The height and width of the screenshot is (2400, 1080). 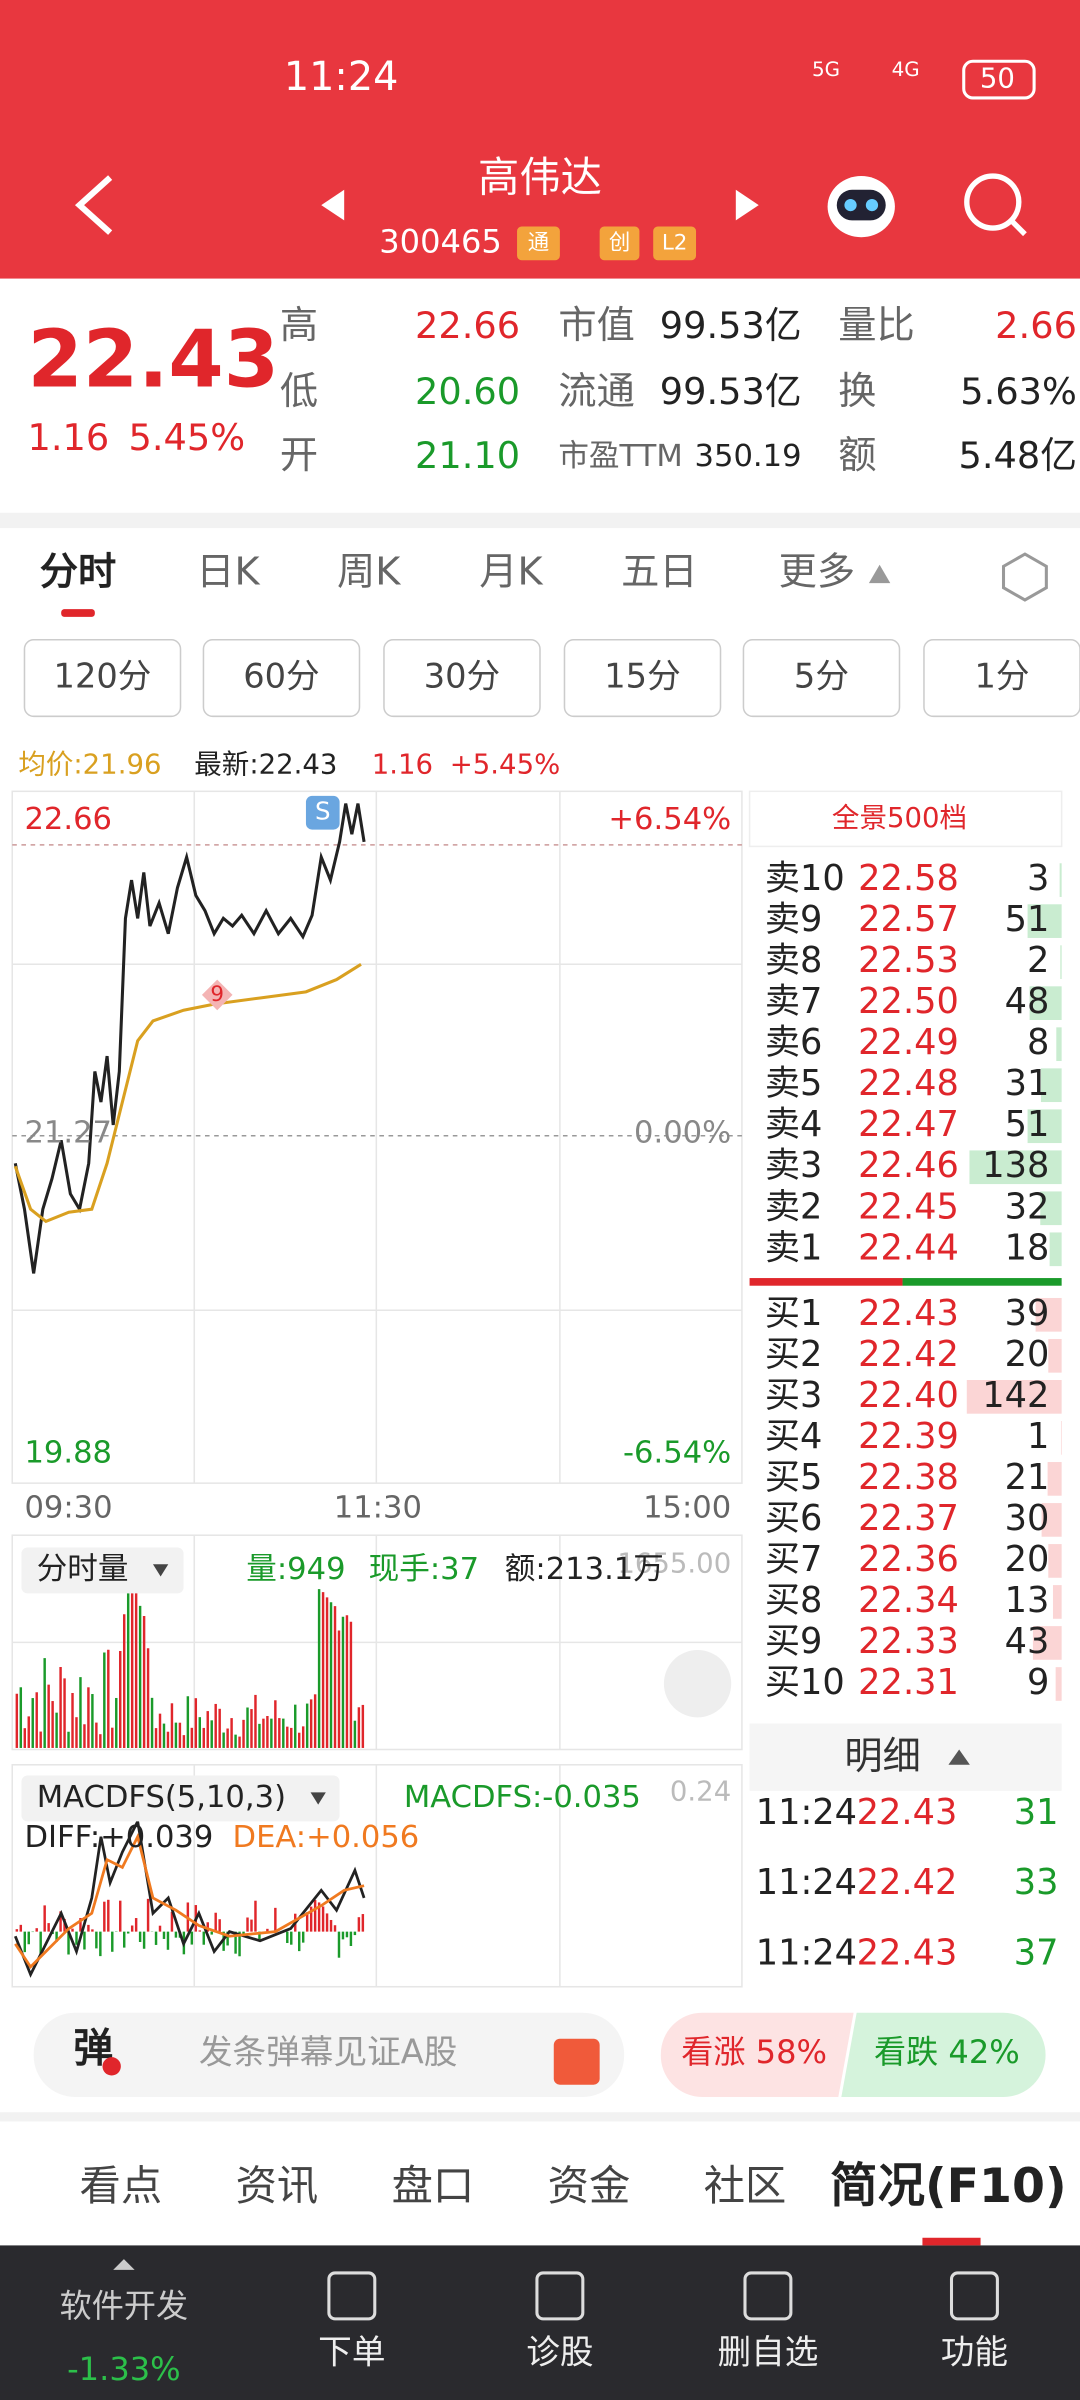 I want to click on sector-name: 软件开发, so click(x=124, y=2306).